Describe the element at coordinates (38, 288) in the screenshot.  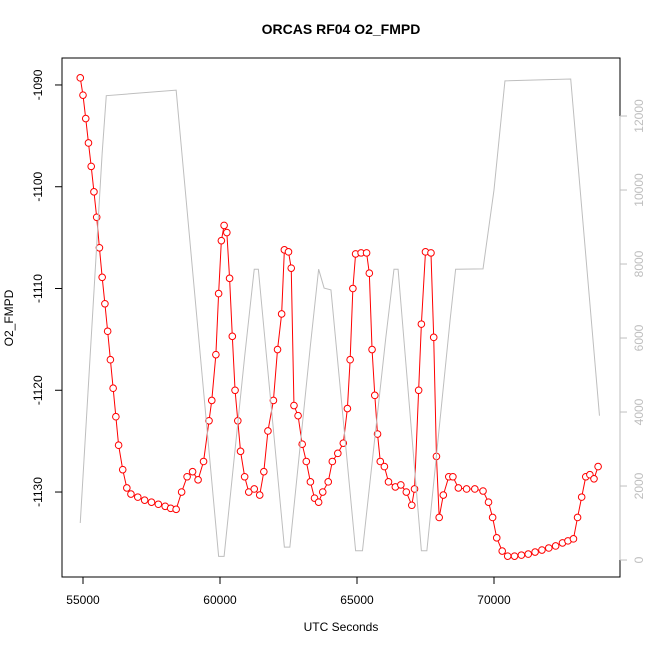
I see `y-tick-label: -1110` at that location.